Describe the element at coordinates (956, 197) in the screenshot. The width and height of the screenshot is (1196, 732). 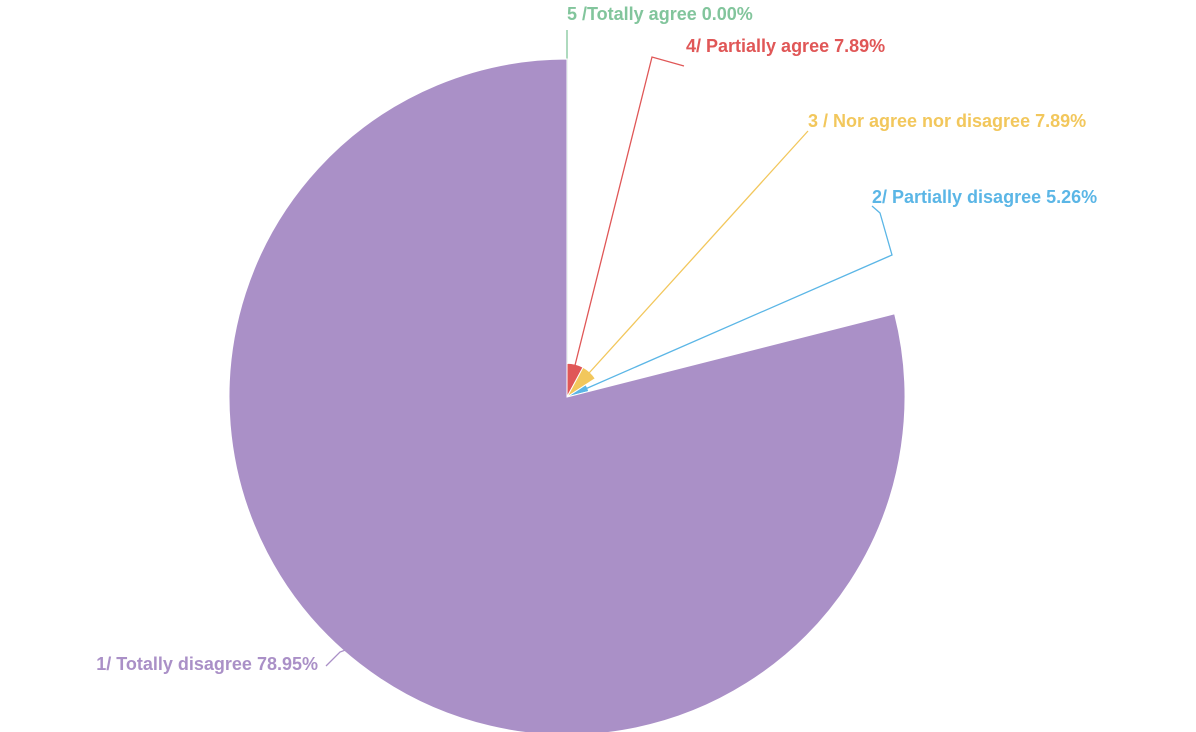
I see `slice-name: 2/ Partially disagree` at that location.